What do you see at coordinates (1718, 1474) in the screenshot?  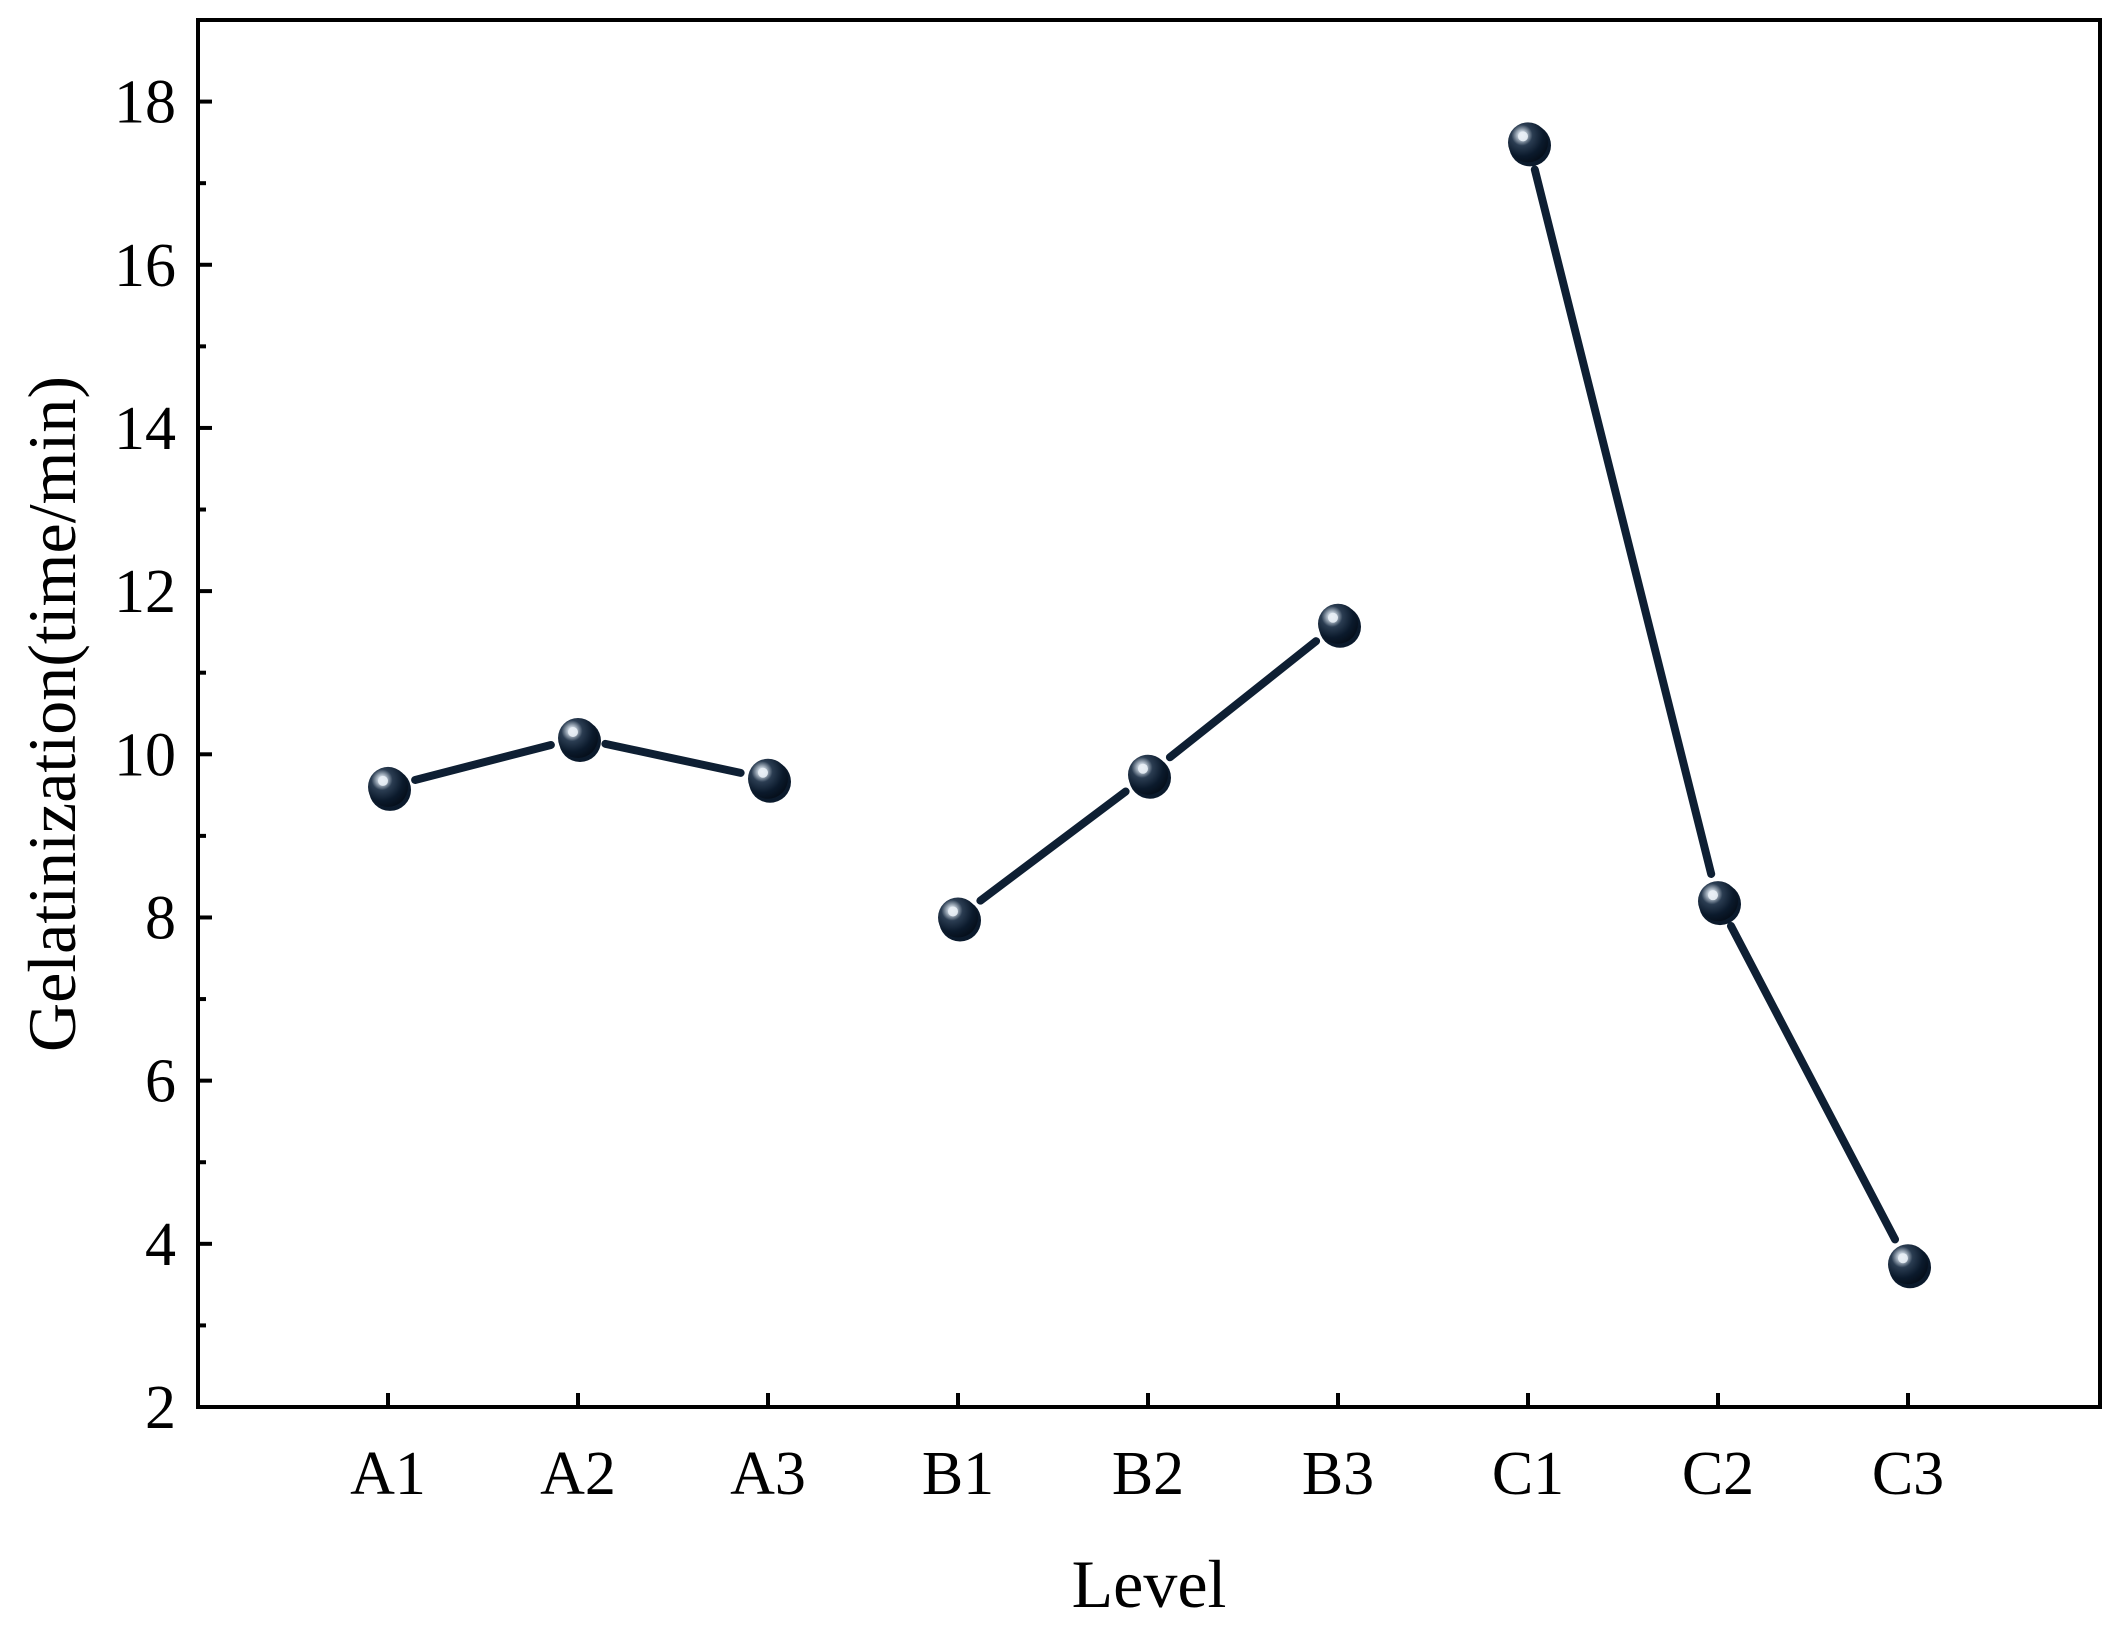 I see `x-tick-label: C2` at bounding box center [1718, 1474].